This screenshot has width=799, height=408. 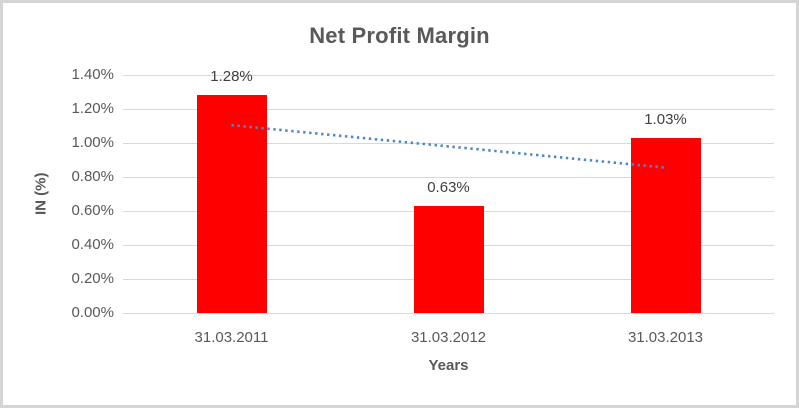 What do you see at coordinates (92, 312) in the screenshot?
I see `y-axis-tick-label: 0.00%` at bounding box center [92, 312].